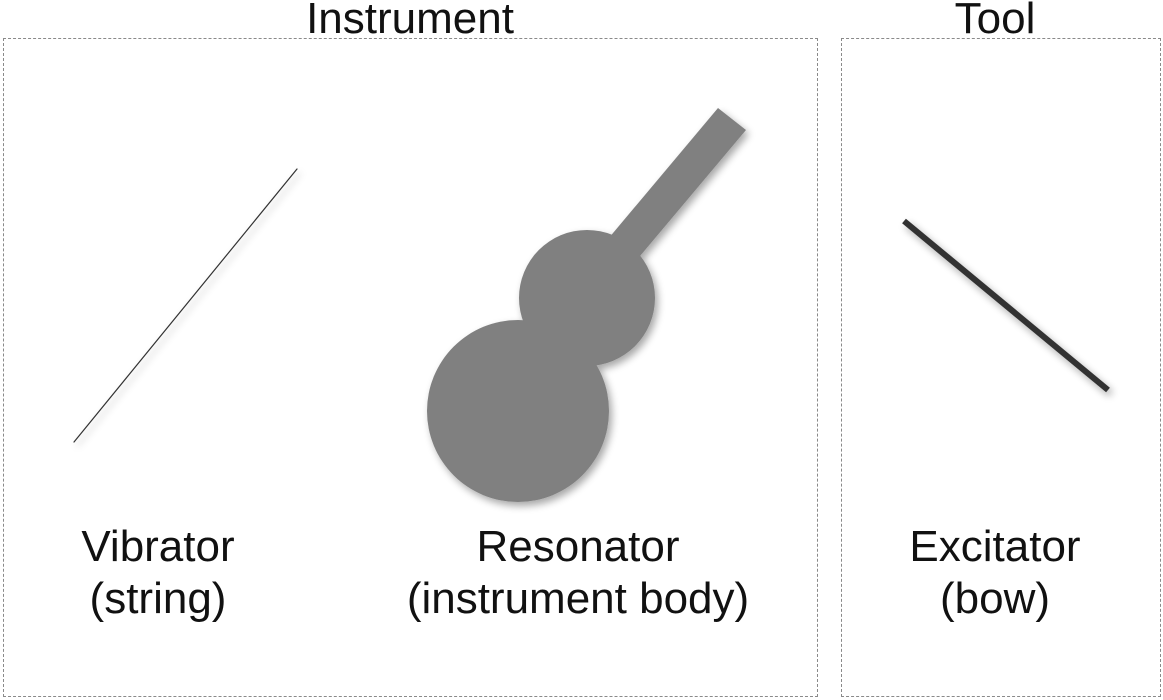 This screenshot has height=700, width=1163. Describe the element at coordinates (410, 21) in the screenshot. I see `instrument-group-title: Instrument` at that location.